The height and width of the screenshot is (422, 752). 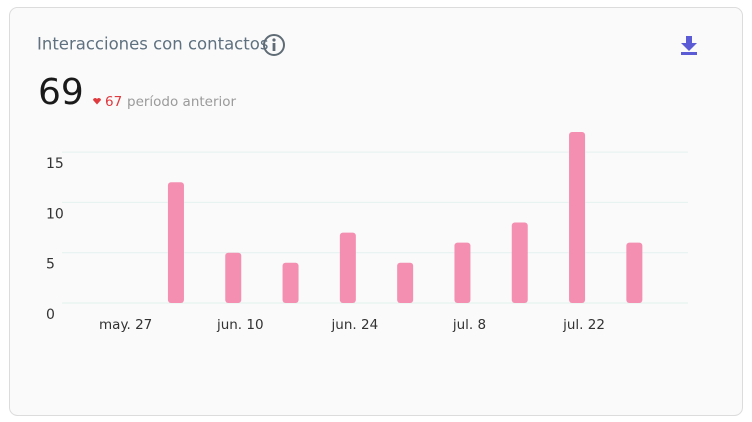 I want to click on y-tick-label: 0, so click(x=50, y=315).